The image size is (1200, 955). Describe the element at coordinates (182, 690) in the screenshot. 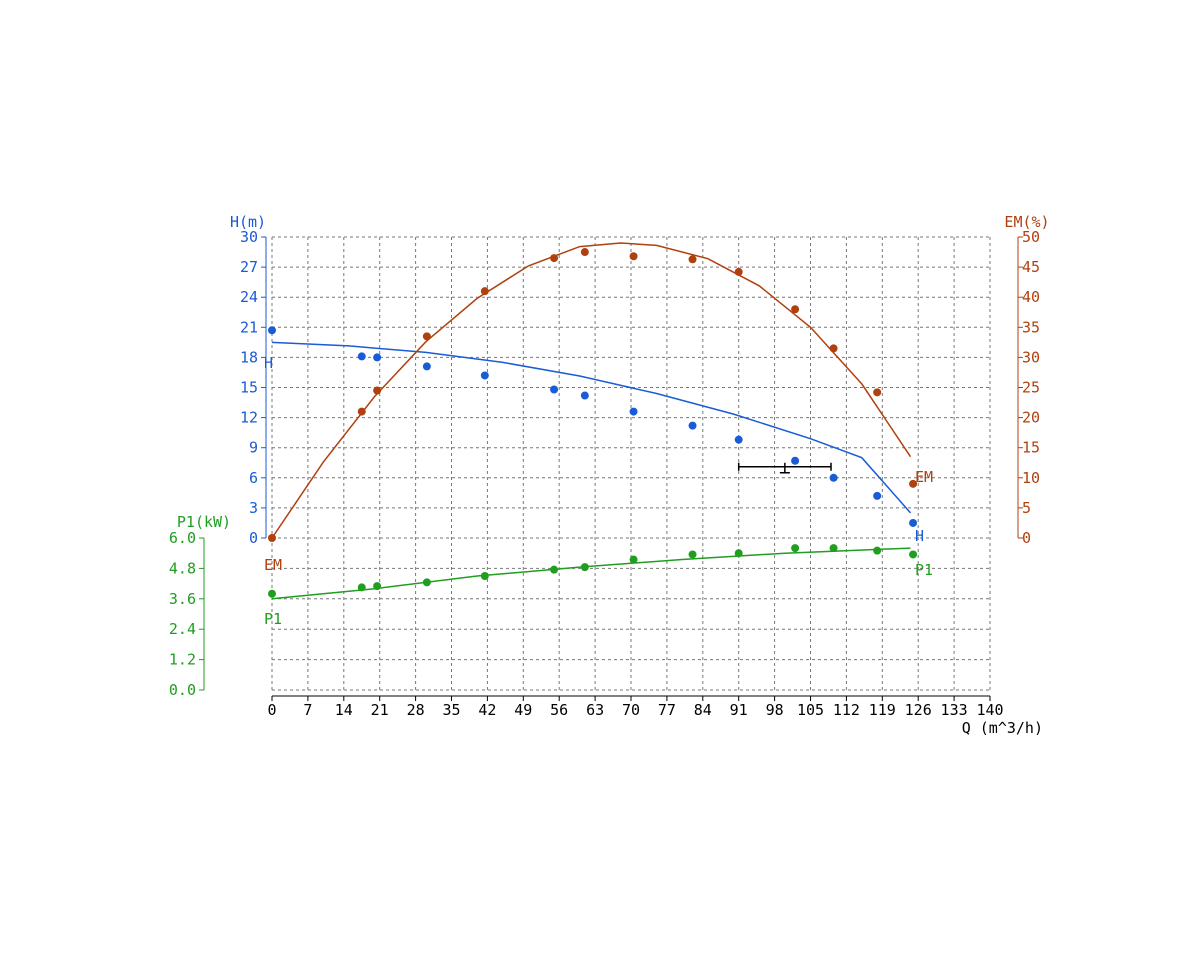

I see `p1-axis-tick-label: 0.0` at that location.